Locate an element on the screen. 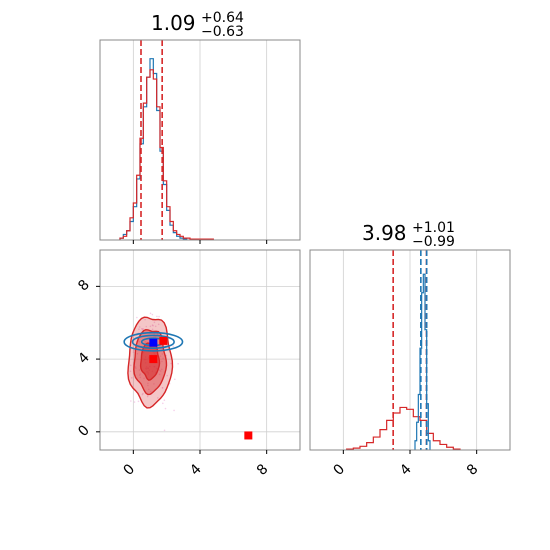 The height and width of the screenshot is (550, 550). title-y-minus: −0.99 is located at coordinates (433, 242).